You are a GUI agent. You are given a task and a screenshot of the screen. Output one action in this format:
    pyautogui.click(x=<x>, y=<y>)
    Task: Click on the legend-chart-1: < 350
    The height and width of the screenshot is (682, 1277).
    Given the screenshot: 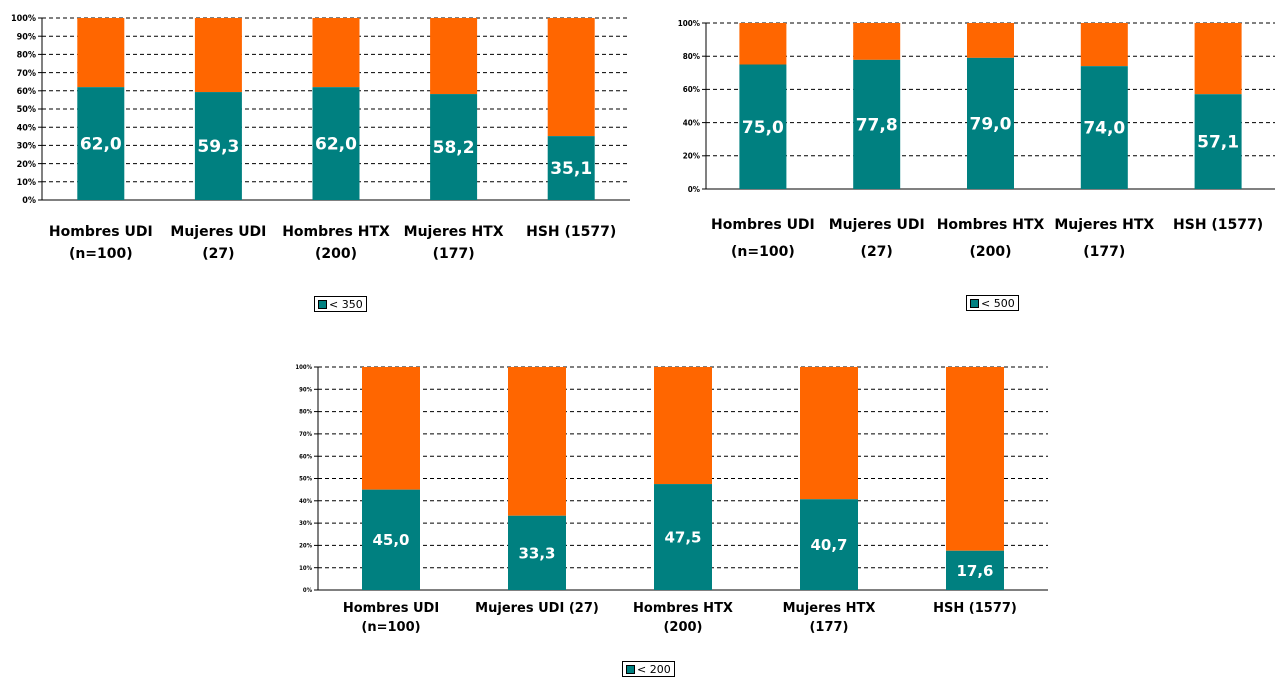 What is the action you would take?
    pyautogui.click(x=340, y=304)
    